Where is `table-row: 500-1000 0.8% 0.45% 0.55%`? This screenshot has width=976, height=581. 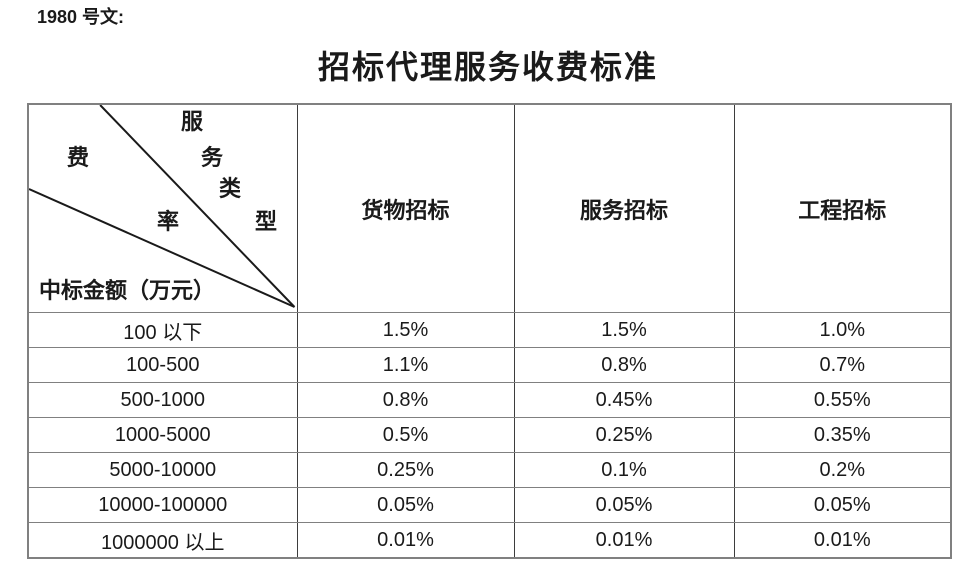
table-row: 500-1000 0.8% 0.45% 0.55% is located at coordinates (489, 400).